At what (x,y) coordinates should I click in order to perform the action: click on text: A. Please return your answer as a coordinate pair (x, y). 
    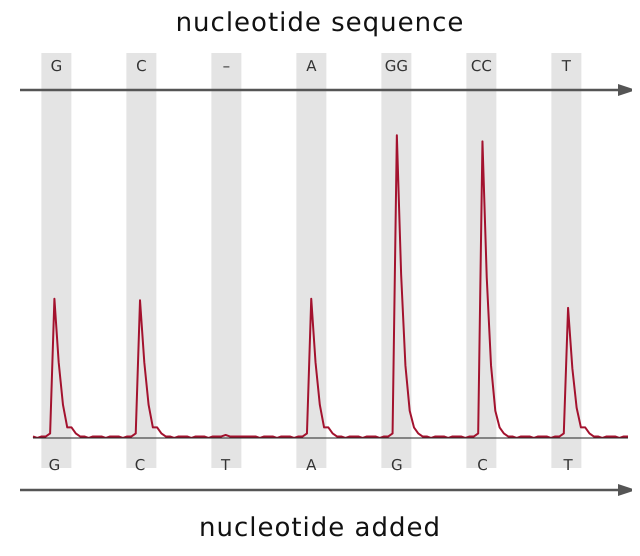
    Looking at the image, I should click on (311, 66).